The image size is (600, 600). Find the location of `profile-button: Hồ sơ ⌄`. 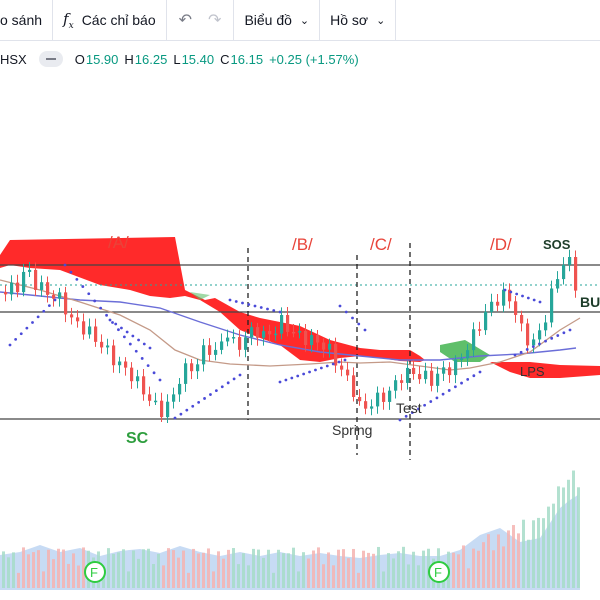

profile-button: Hồ sơ ⌄ is located at coordinates (357, 20).